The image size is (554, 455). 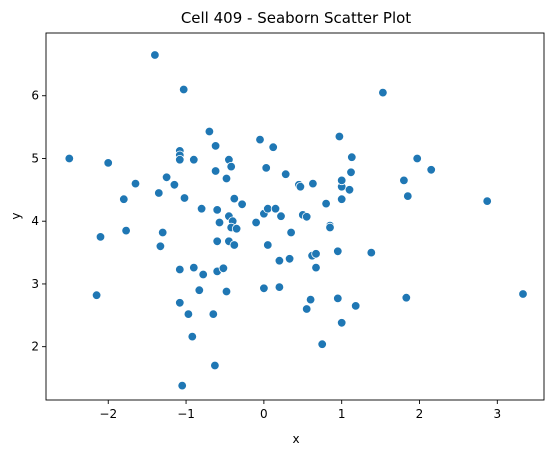 I want to click on x-tick-label: 2, so click(x=420, y=414).